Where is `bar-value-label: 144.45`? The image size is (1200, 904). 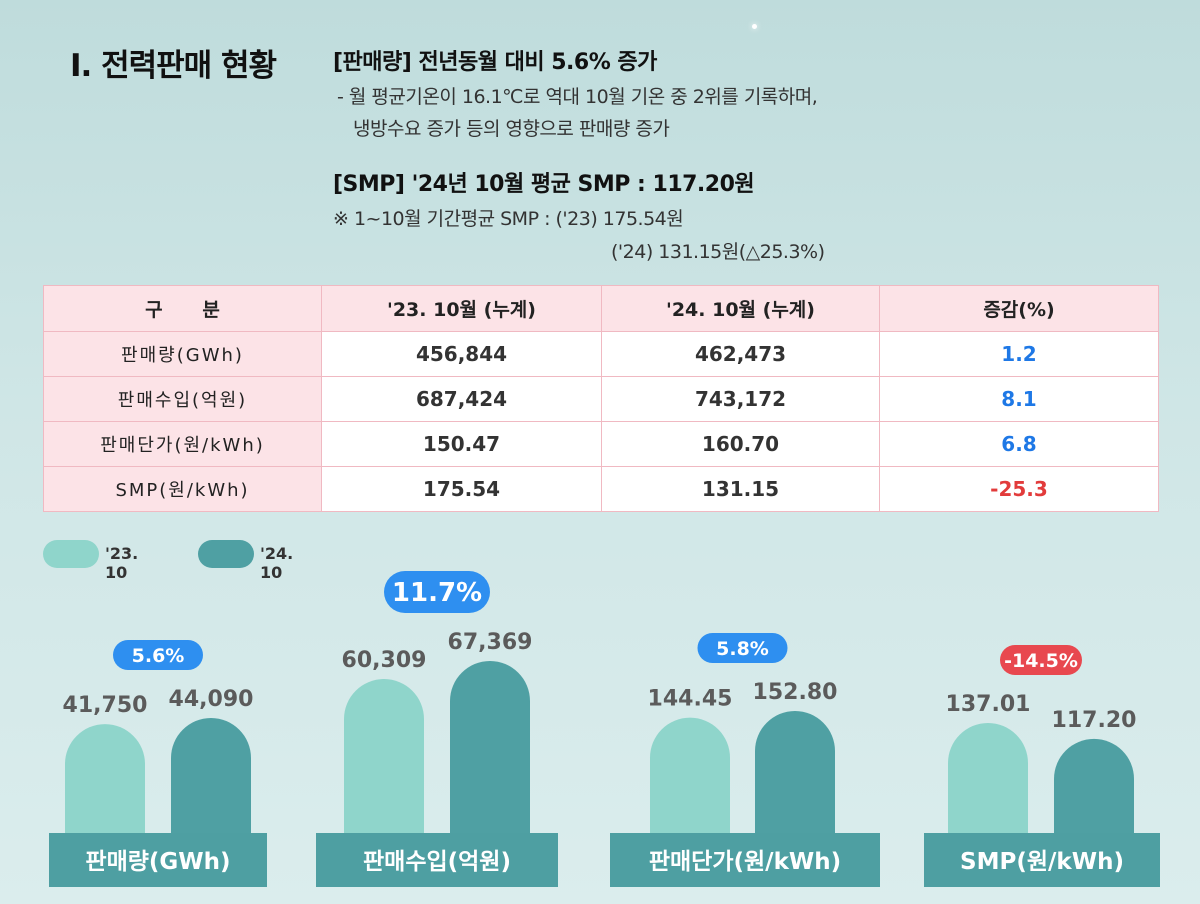
bar-value-label: 144.45 is located at coordinates (690, 699).